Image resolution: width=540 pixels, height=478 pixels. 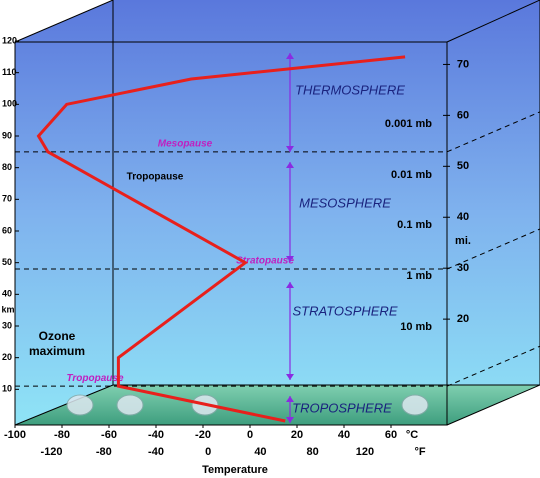 What do you see at coordinates (104, 452) in the screenshot?
I see `x2-tick-label: -80` at bounding box center [104, 452].